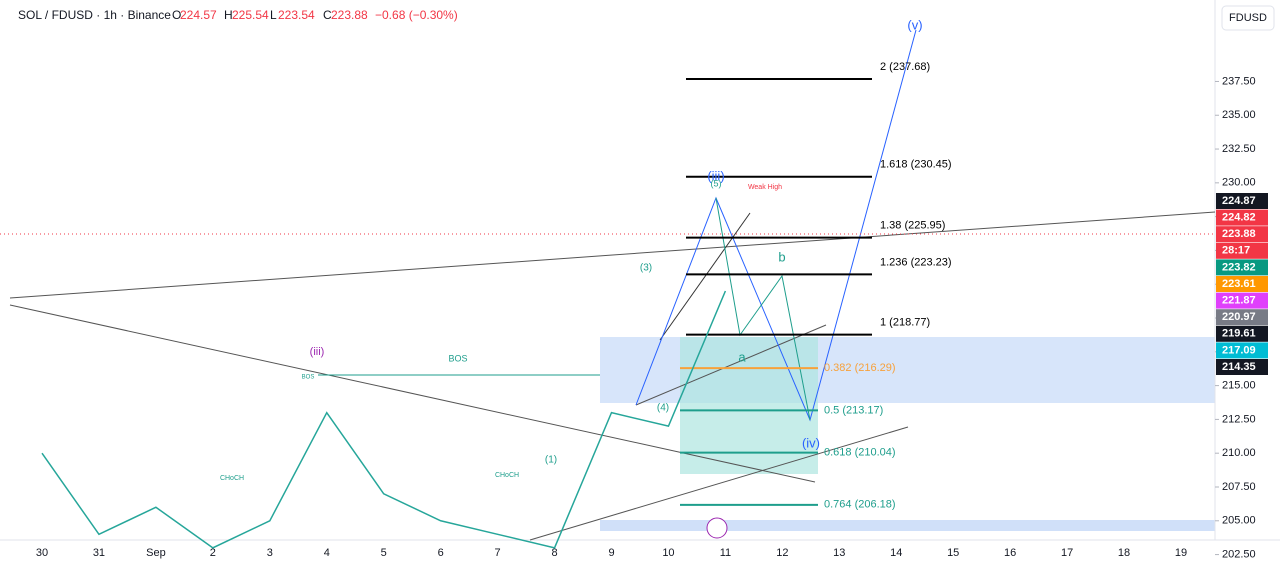  I want to click on fib-label: 2 (237.68), so click(905, 67).